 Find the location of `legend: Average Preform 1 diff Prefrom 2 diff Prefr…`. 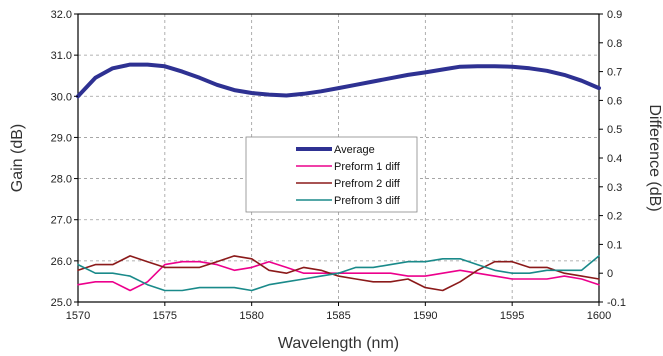

legend: Average Preform 1 diff Prefrom 2 diff Prefr… is located at coordinates (331, 174).